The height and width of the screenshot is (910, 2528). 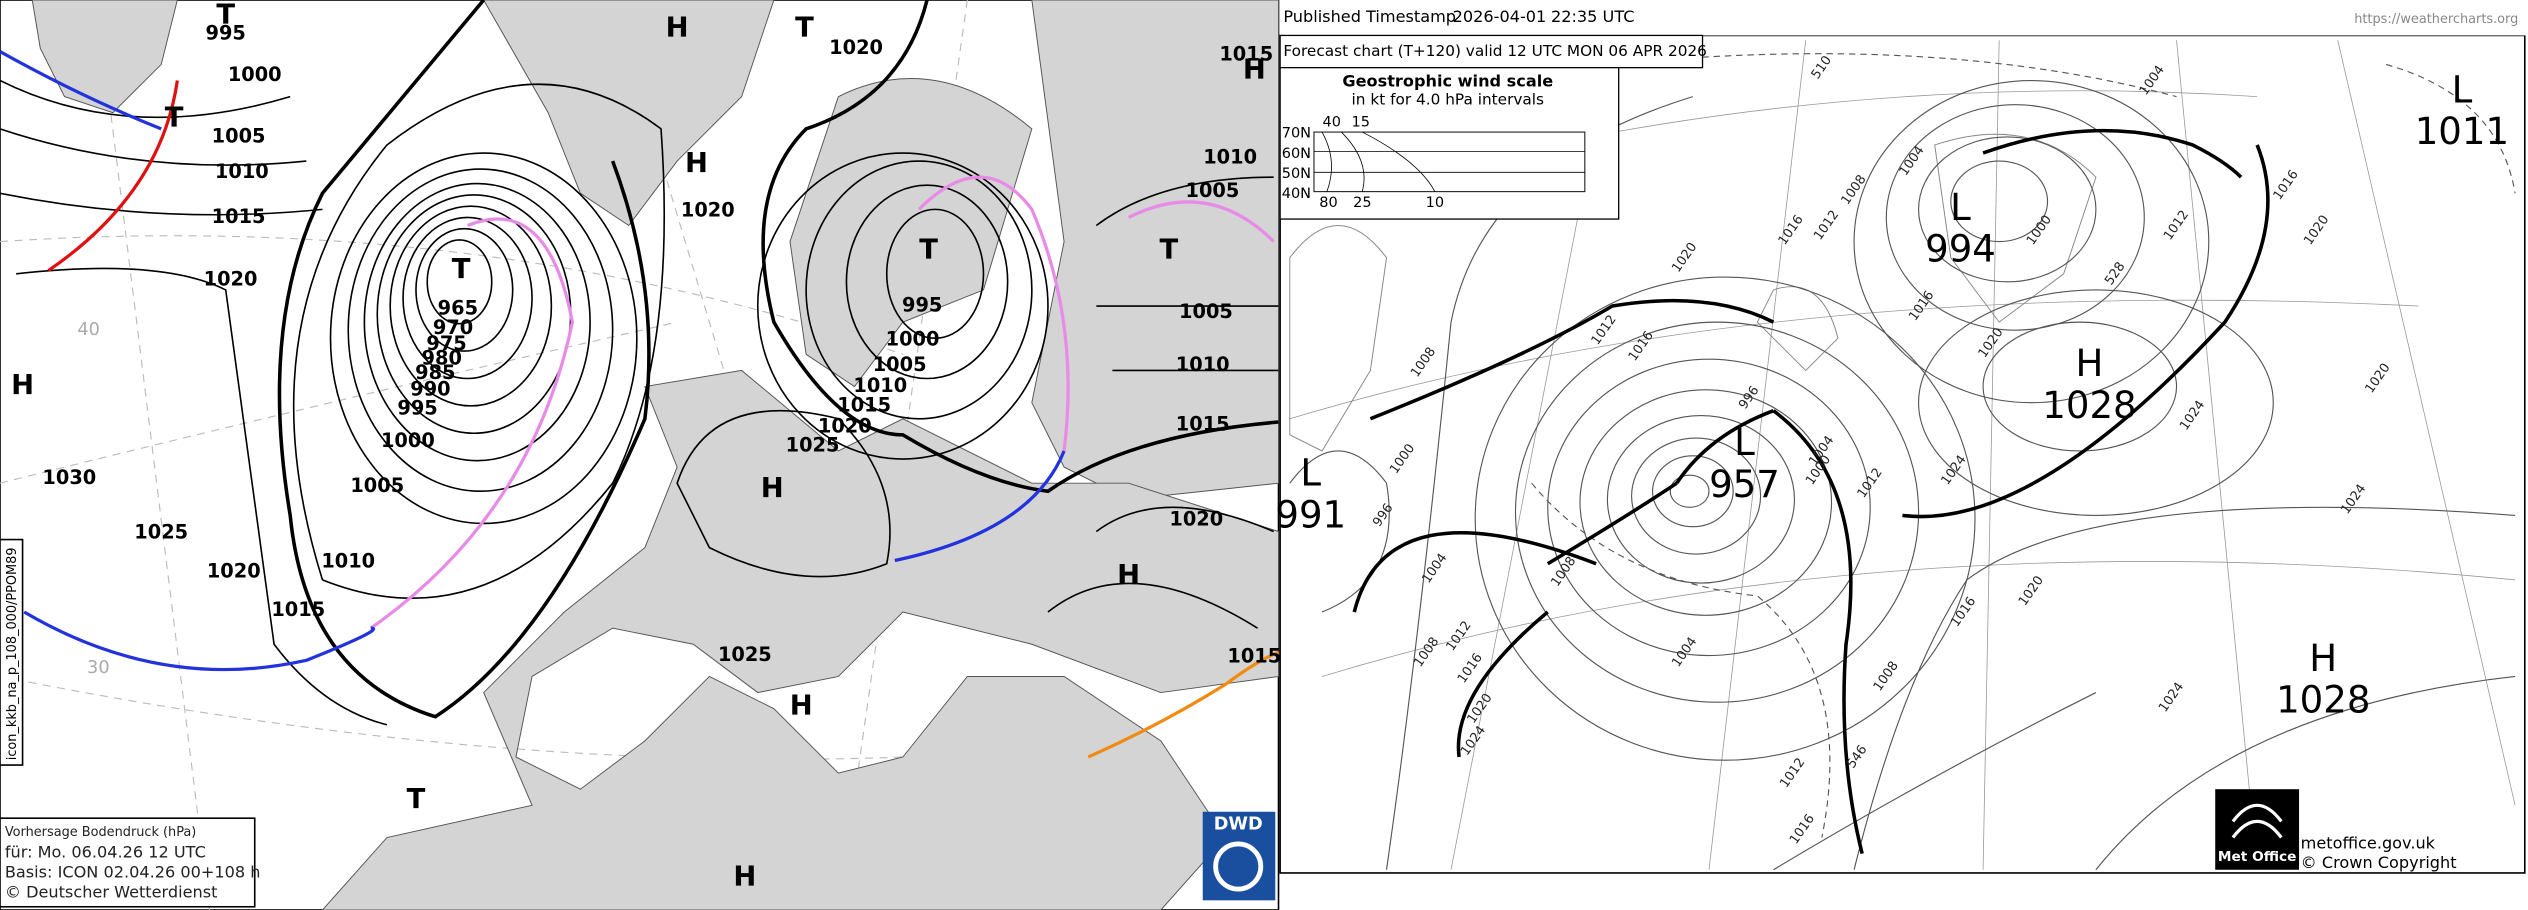 I want to click on trough, so click(x=1183, y=704).